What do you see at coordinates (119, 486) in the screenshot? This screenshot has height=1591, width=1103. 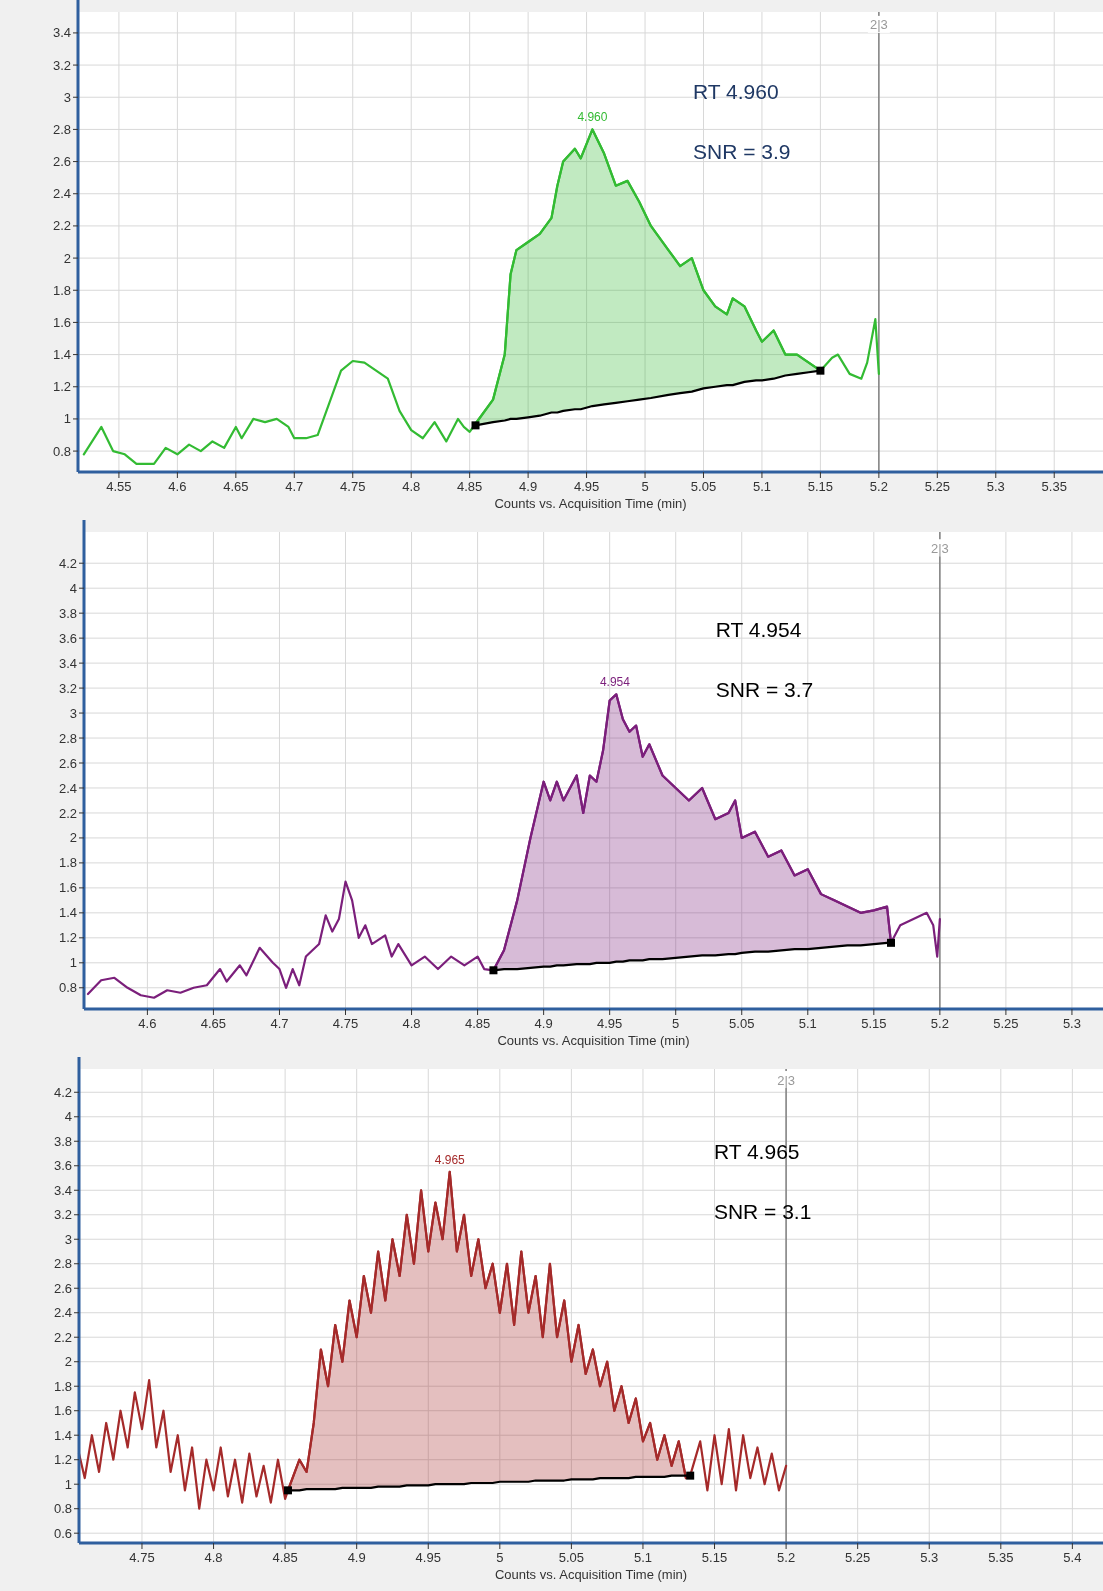 I see `x-tick-label: 4.55` at bounding box center [119, 486].